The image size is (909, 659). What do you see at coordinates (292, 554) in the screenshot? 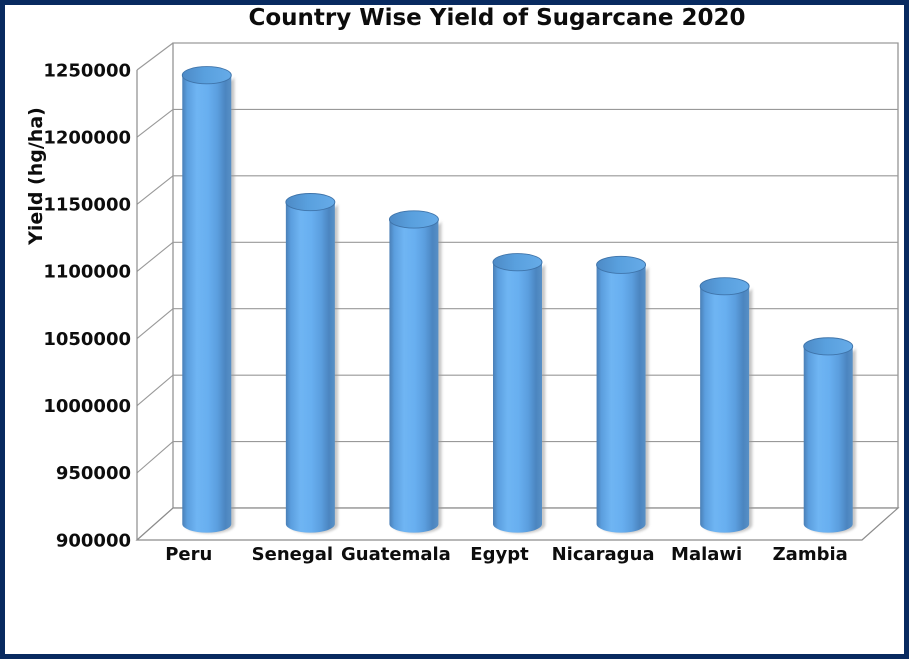
I see `x-category-label: Senegal` at bounding box center [292, 554].